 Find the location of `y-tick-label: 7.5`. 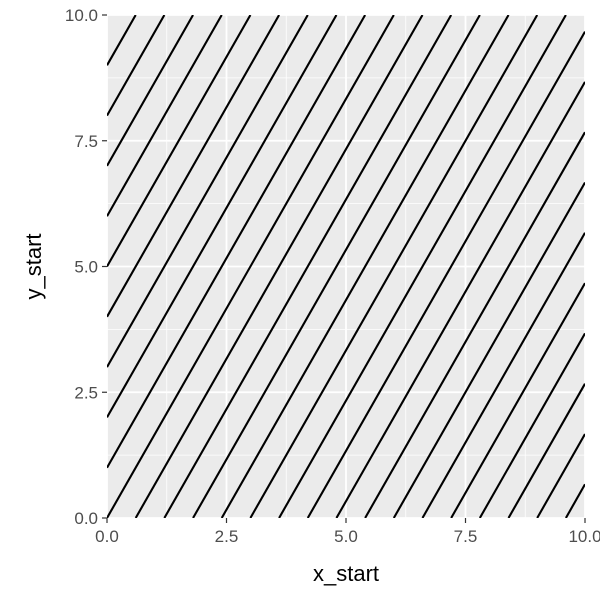

y-tick-label: 7.5 is located at coordinates (86, 141).